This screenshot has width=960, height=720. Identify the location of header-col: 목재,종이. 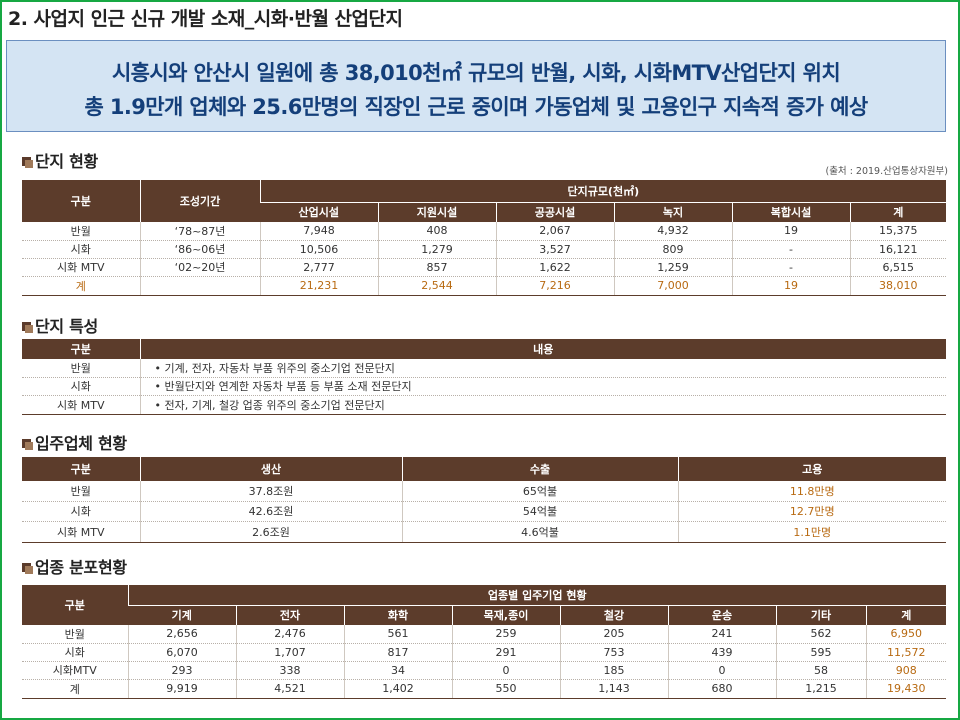
(505, 615).